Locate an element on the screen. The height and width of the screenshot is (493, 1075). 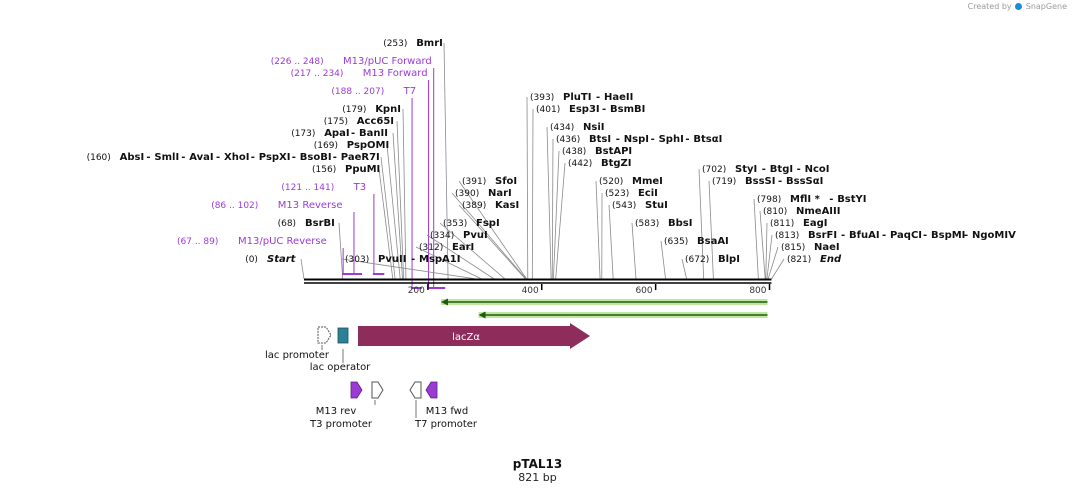
orf-bottom-arrowhead is located at coordinates (482, 315).